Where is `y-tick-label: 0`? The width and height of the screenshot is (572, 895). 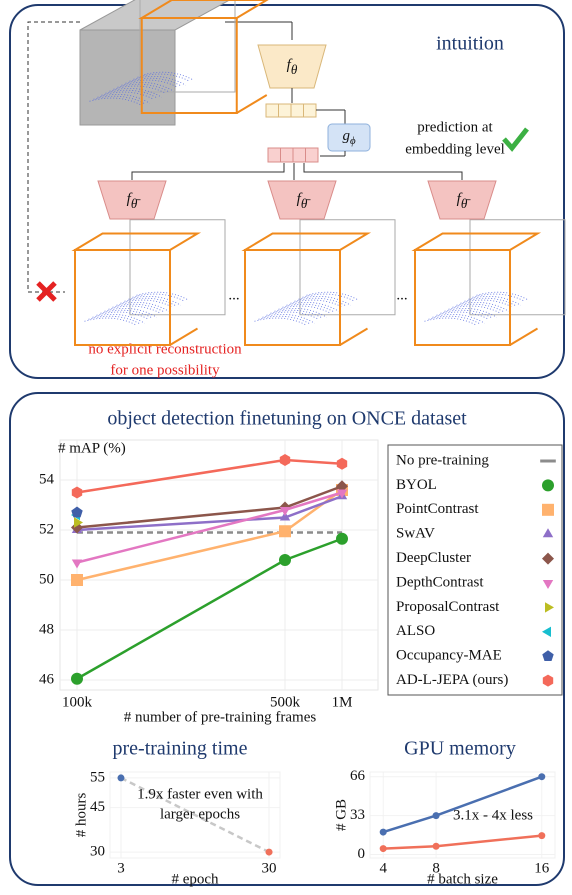 y-tick-label: 0 is located at coordinates (362, 854).